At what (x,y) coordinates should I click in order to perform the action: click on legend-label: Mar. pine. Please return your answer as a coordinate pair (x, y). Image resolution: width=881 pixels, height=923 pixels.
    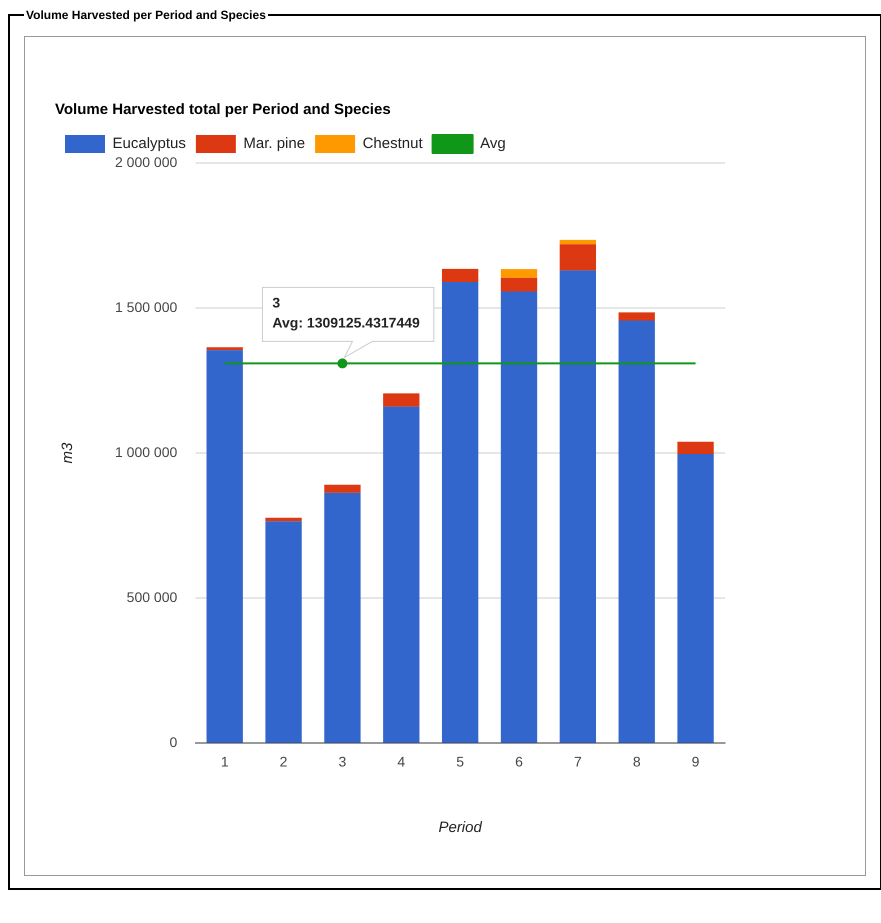
    Looking at the image, I should click on (274, 143).